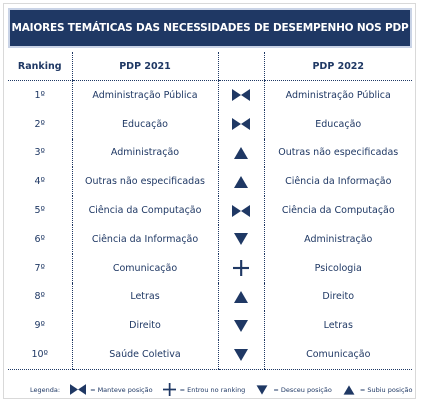  Describe the element at coordinates (302, 389) in the screenshot. I see `legend-item: = Desceu posição` at that location.